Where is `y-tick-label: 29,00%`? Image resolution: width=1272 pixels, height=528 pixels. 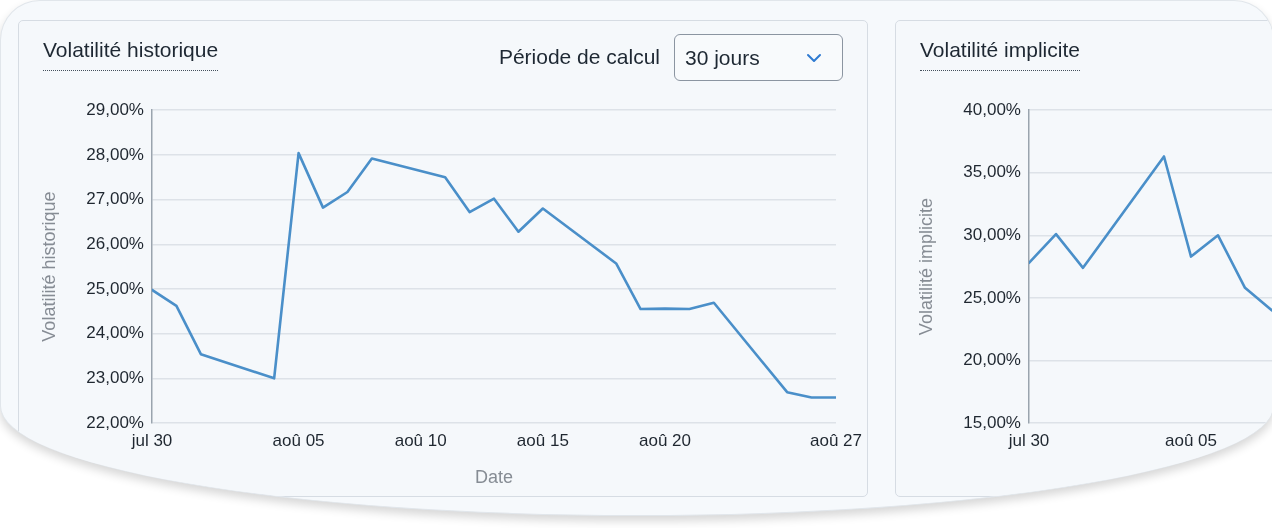
y-tick-label: 29,00% is located at coordinates (115, 109).